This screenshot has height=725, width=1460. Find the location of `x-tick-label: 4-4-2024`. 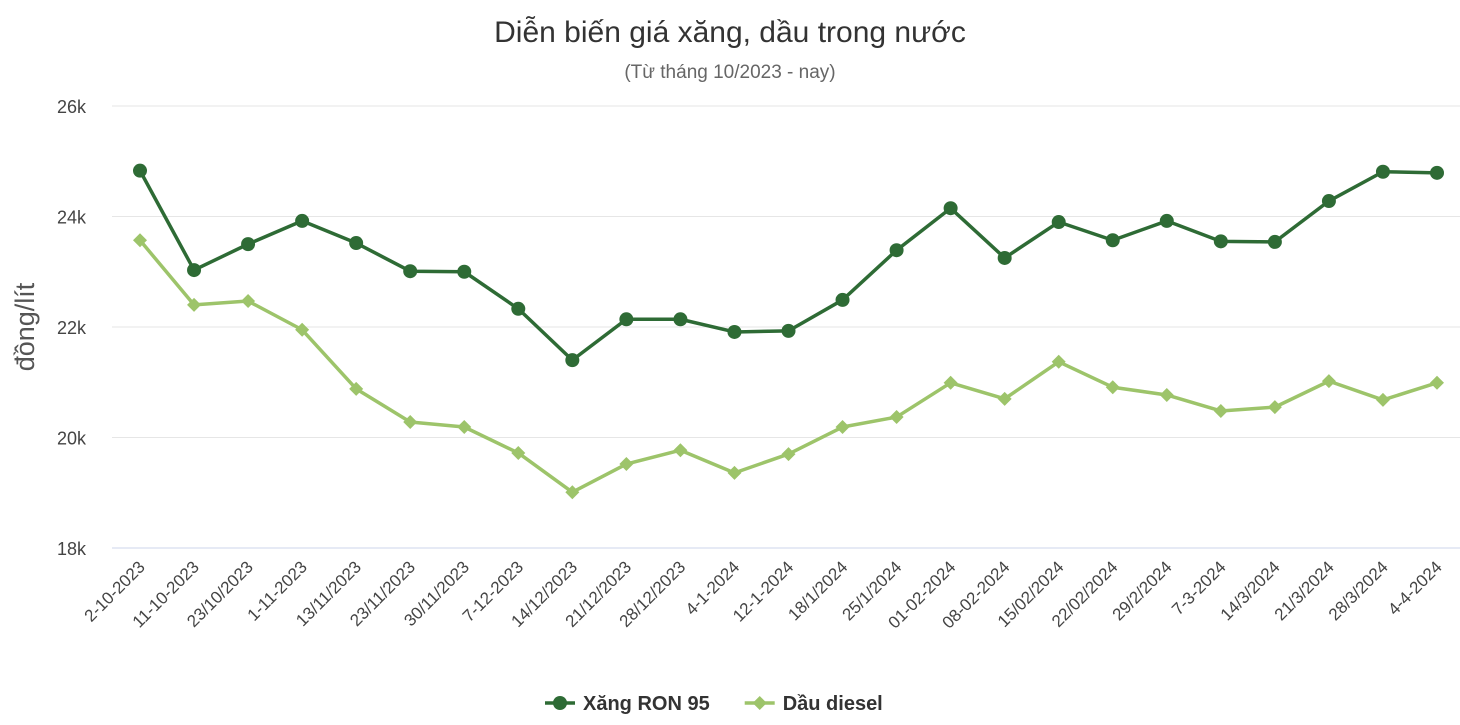

x-tick-label: 4-4-2024 is located at coordinates (1415, 588).